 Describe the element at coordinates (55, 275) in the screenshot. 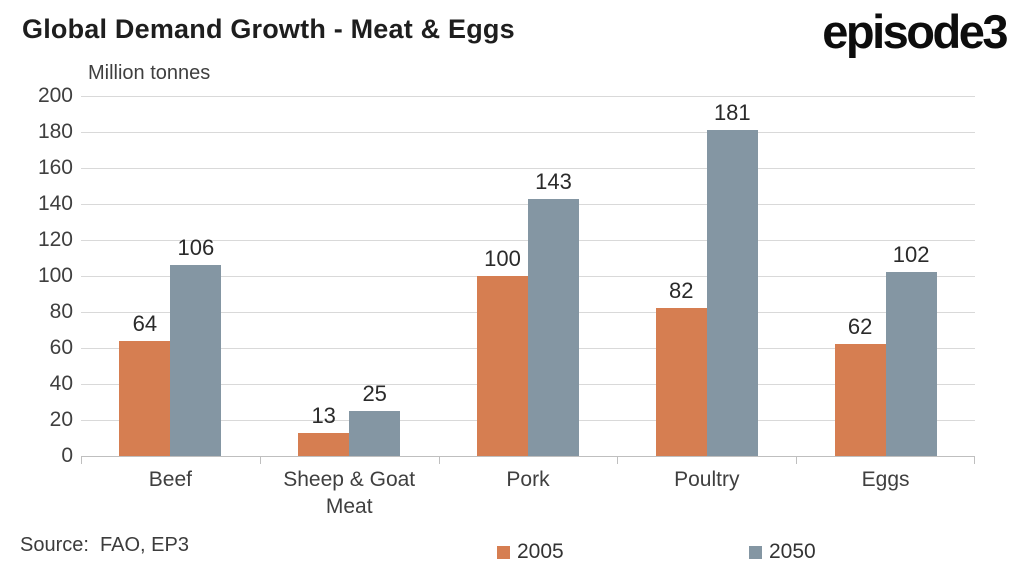

I see `y-tick-label: 100` at that location.